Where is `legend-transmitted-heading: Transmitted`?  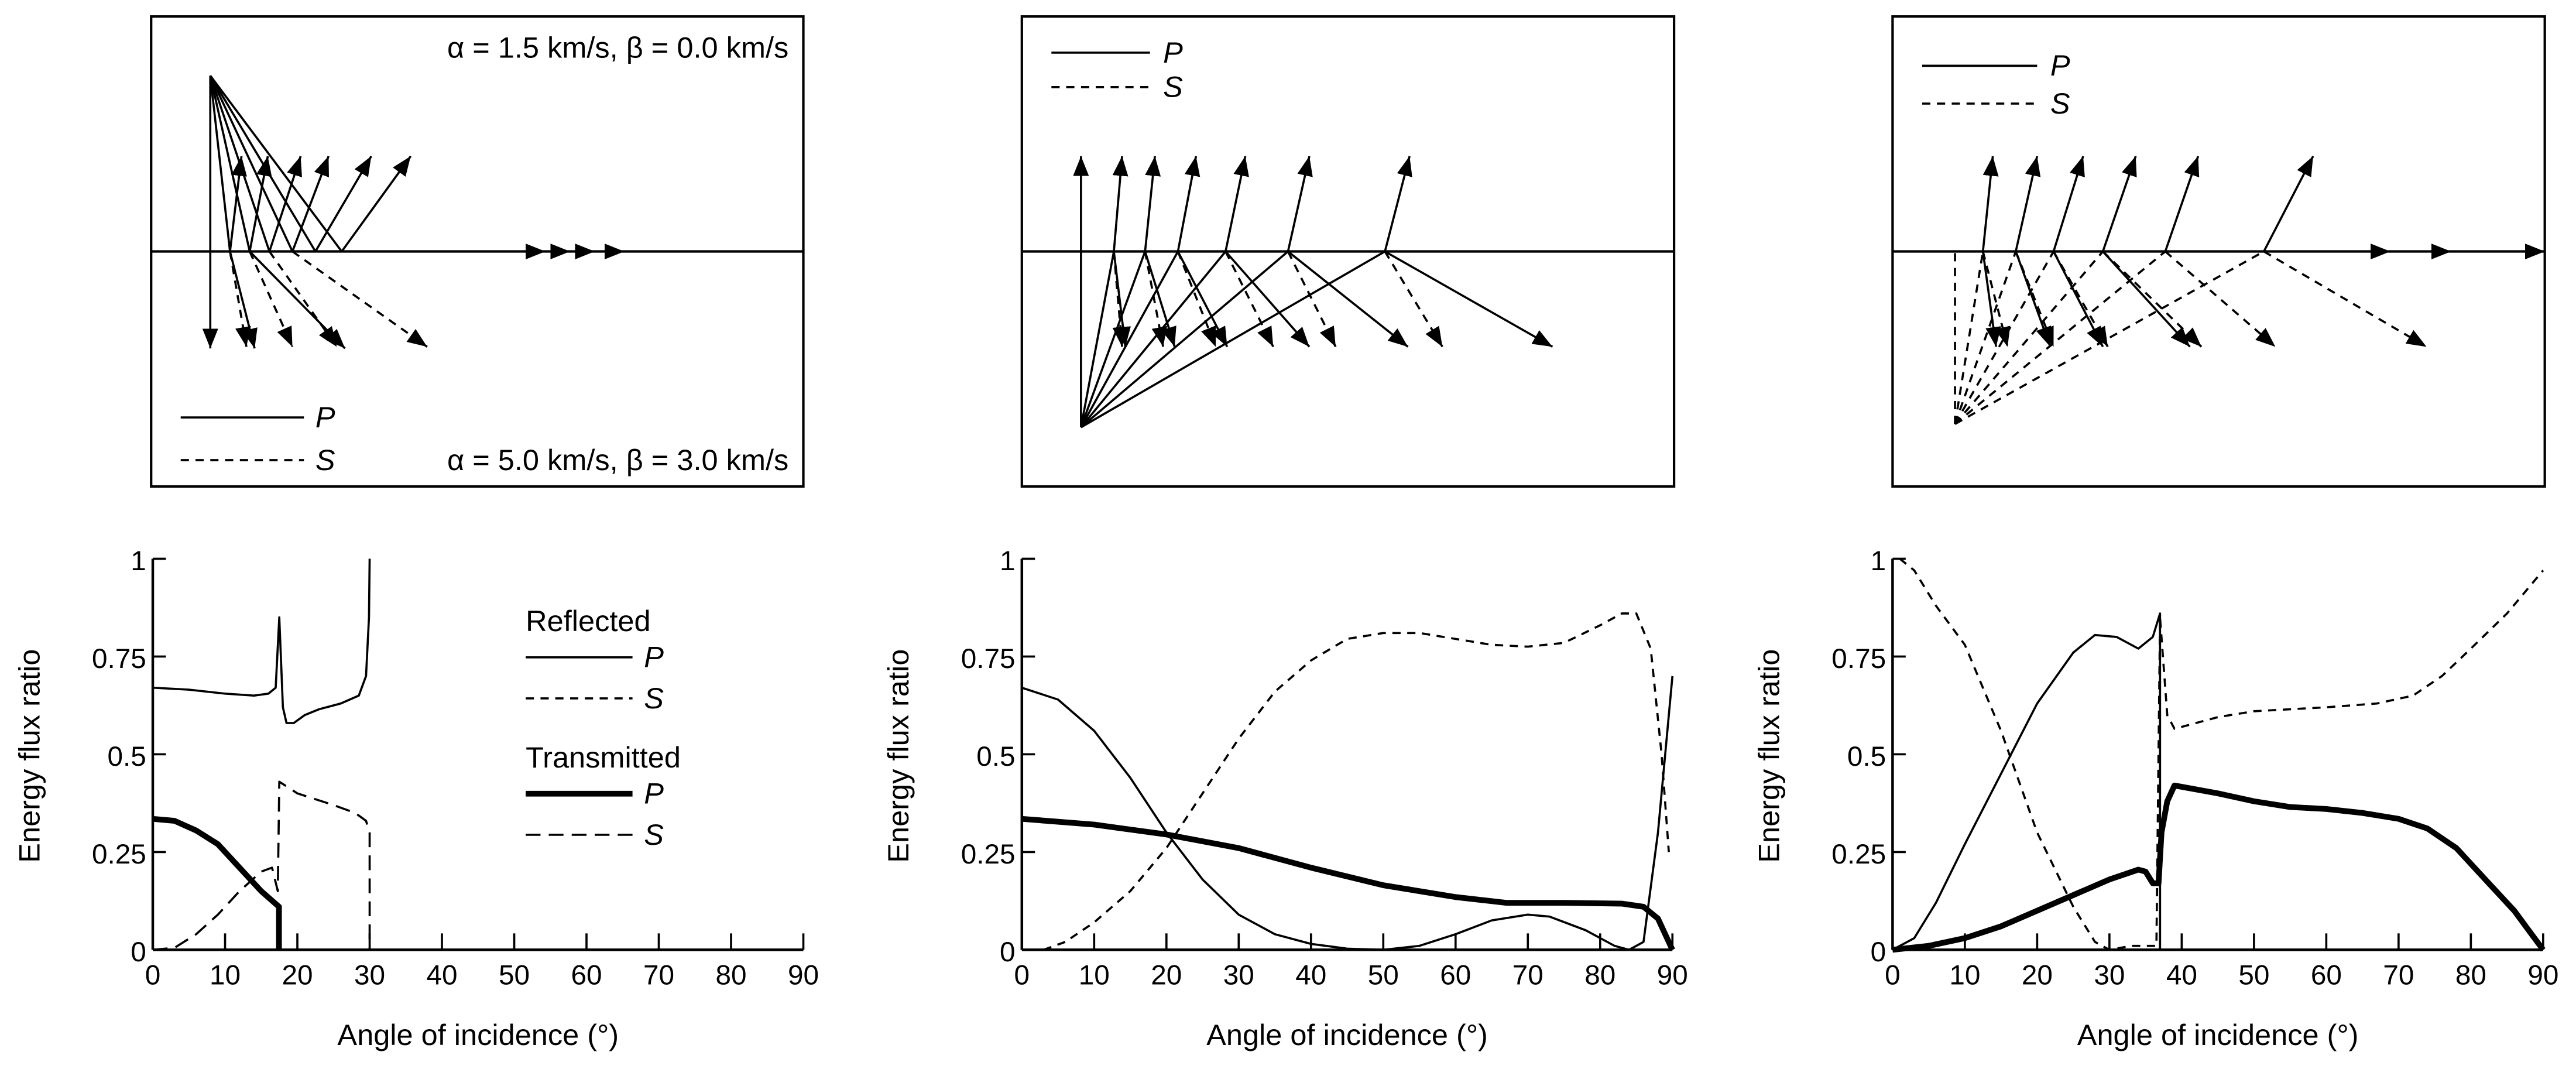
legend-transmitted-heading: Transmitted is located at coordinates (604, 757).